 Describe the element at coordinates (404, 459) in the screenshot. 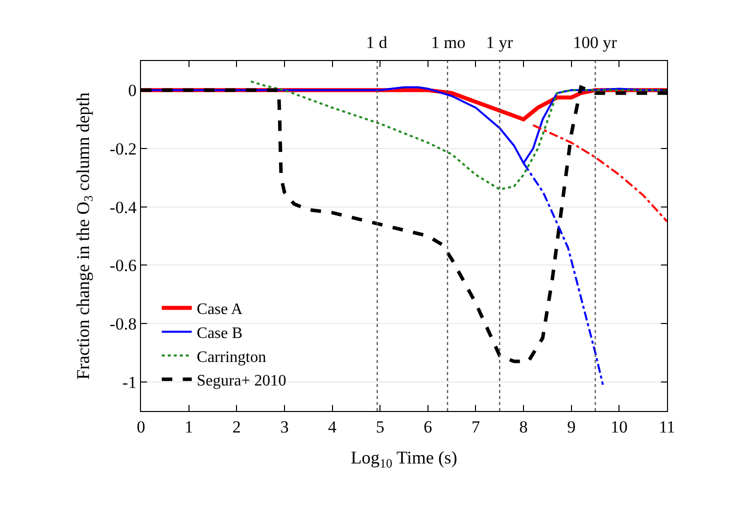

I see `x-axis-title: Log$_{10}$ Time (s)` at that location.